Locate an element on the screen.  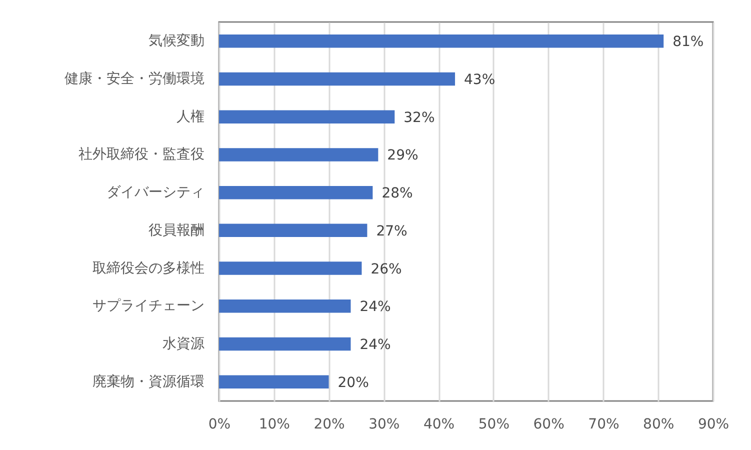
x-tick-label: 30% is located at coordinates (384, 424).